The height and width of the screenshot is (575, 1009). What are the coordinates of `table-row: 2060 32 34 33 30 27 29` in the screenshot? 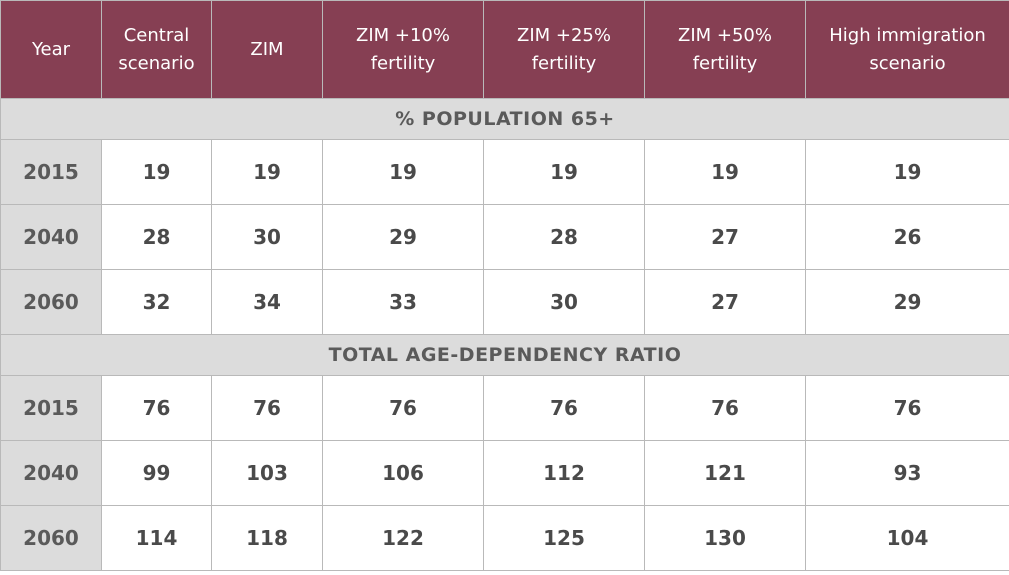 It's located at (504, 302).